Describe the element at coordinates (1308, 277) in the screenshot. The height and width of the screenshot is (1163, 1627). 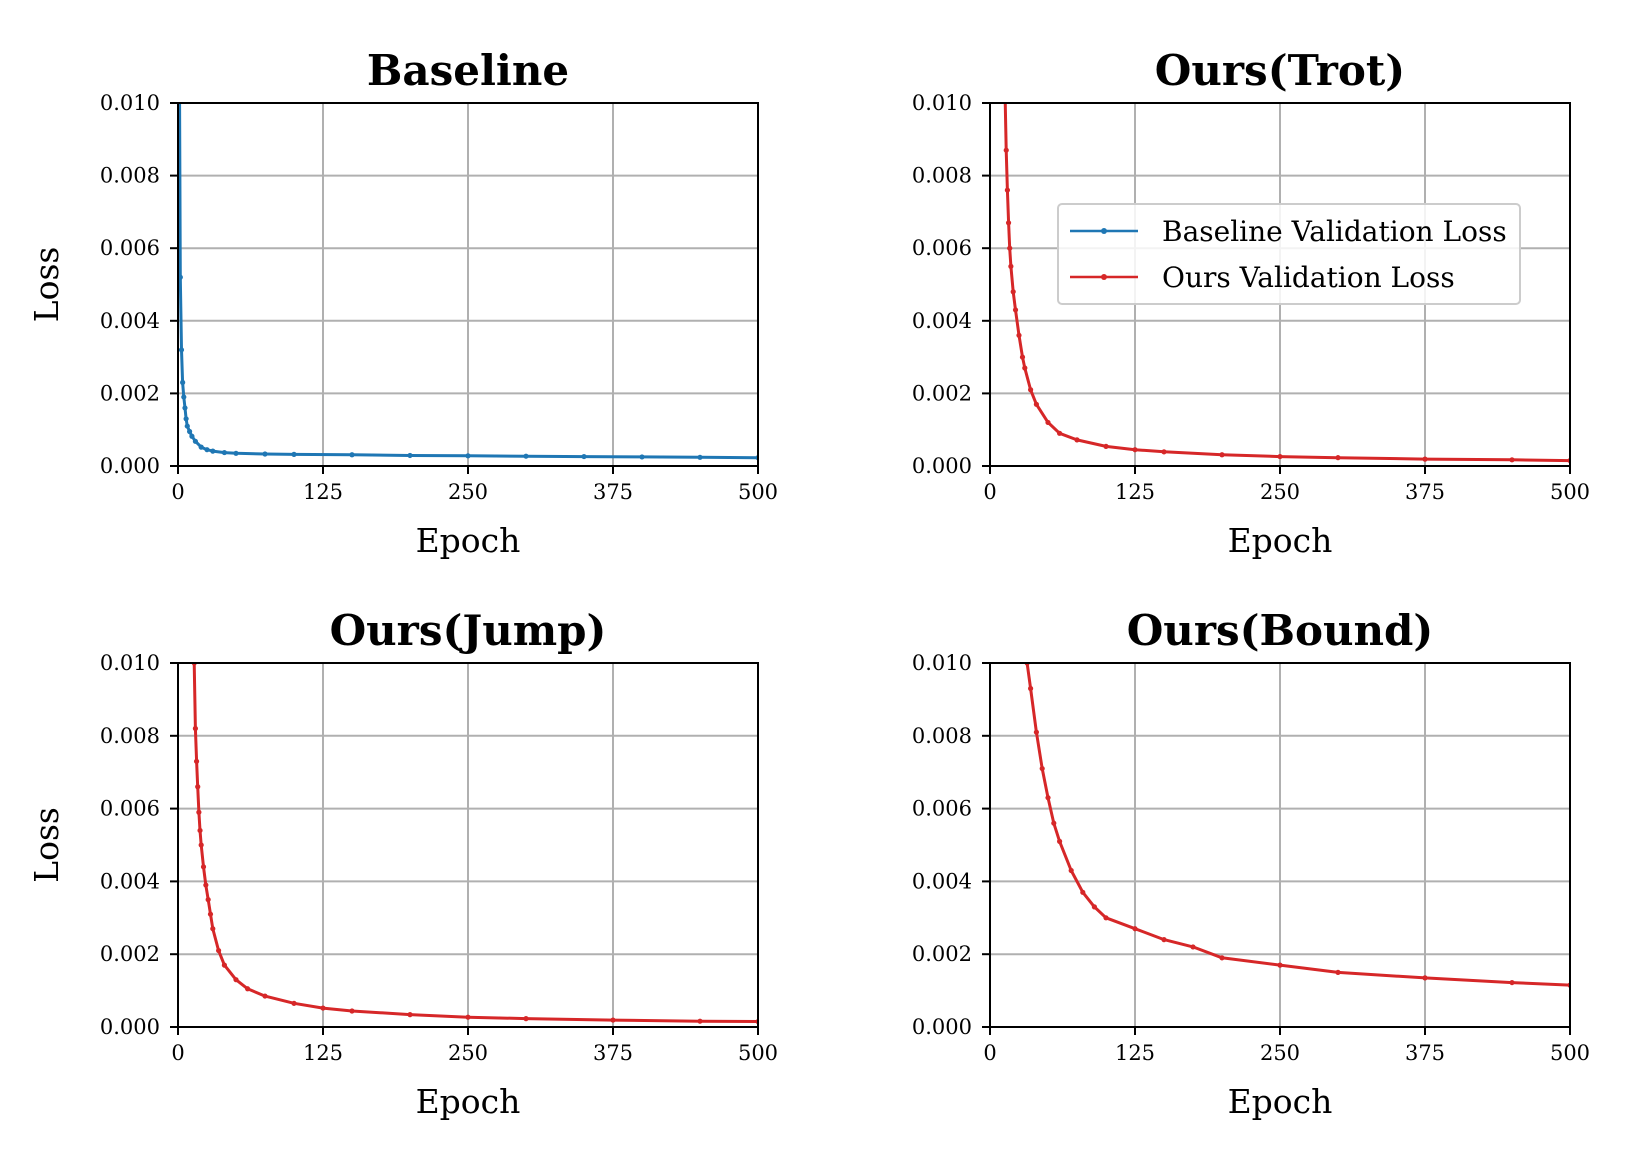
I see `legend-label: Ours Validation Loss` at that location.